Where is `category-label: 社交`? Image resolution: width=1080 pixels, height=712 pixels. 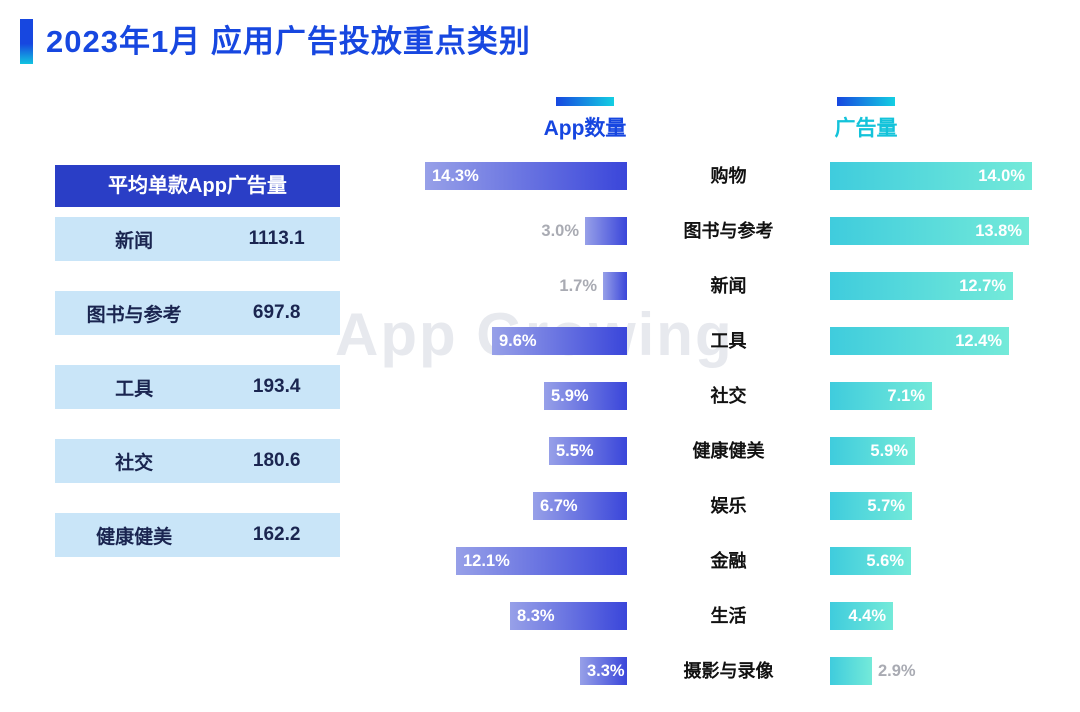
category-label: 社交 is located at coordinates (728, 396).